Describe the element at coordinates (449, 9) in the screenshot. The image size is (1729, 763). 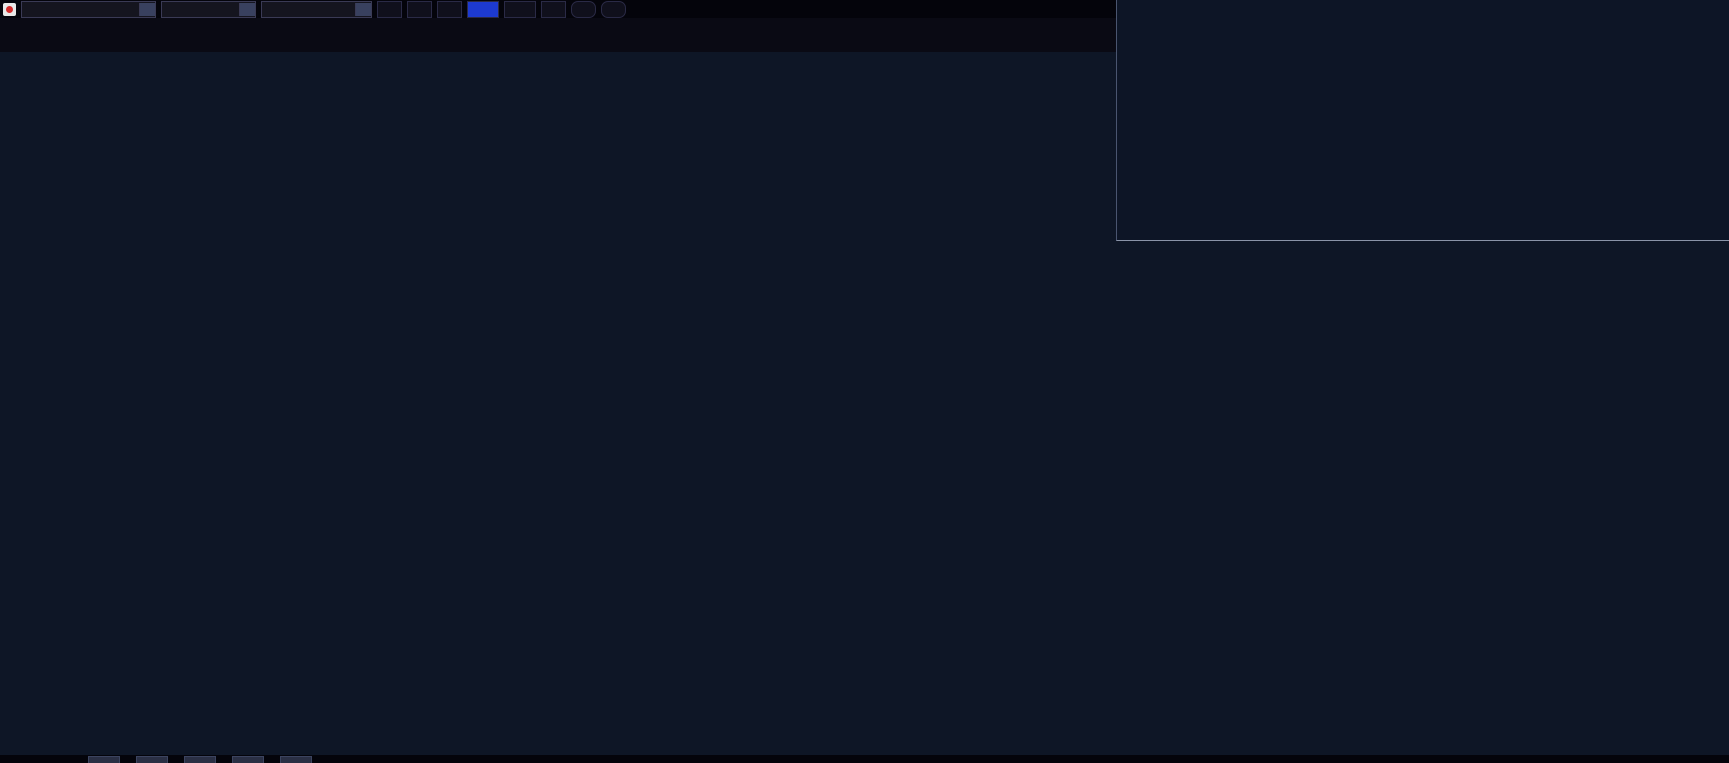
I see `chart-icon` at that location.